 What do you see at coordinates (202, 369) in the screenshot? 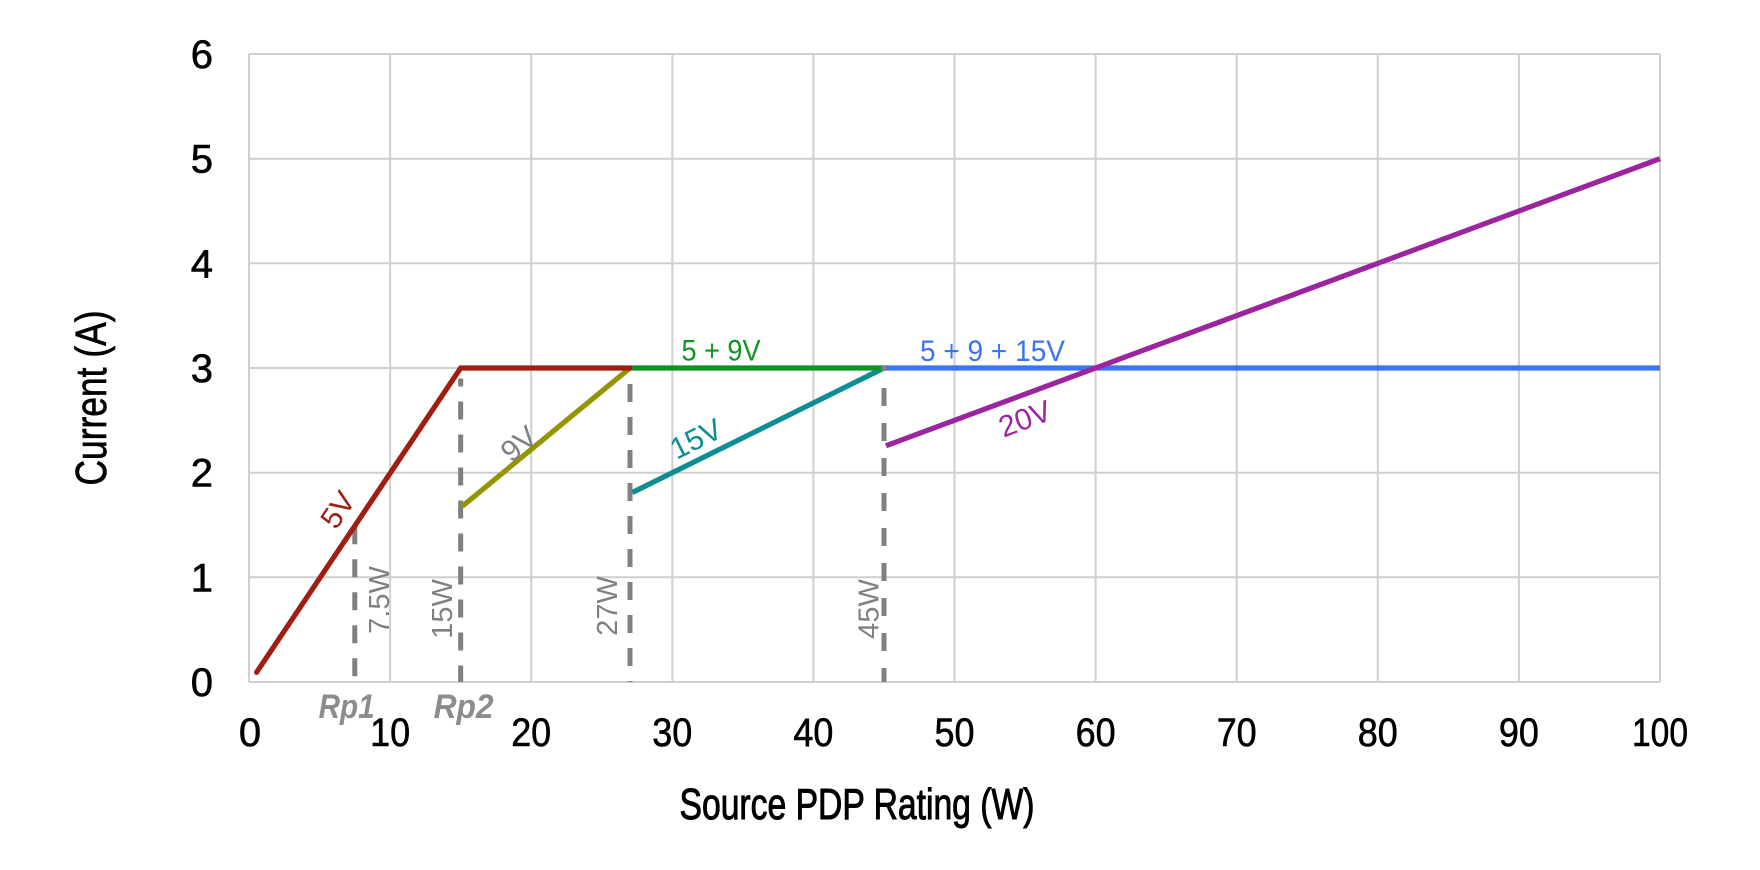
I see `svg-text: 3` at bounding box center [202, 369].